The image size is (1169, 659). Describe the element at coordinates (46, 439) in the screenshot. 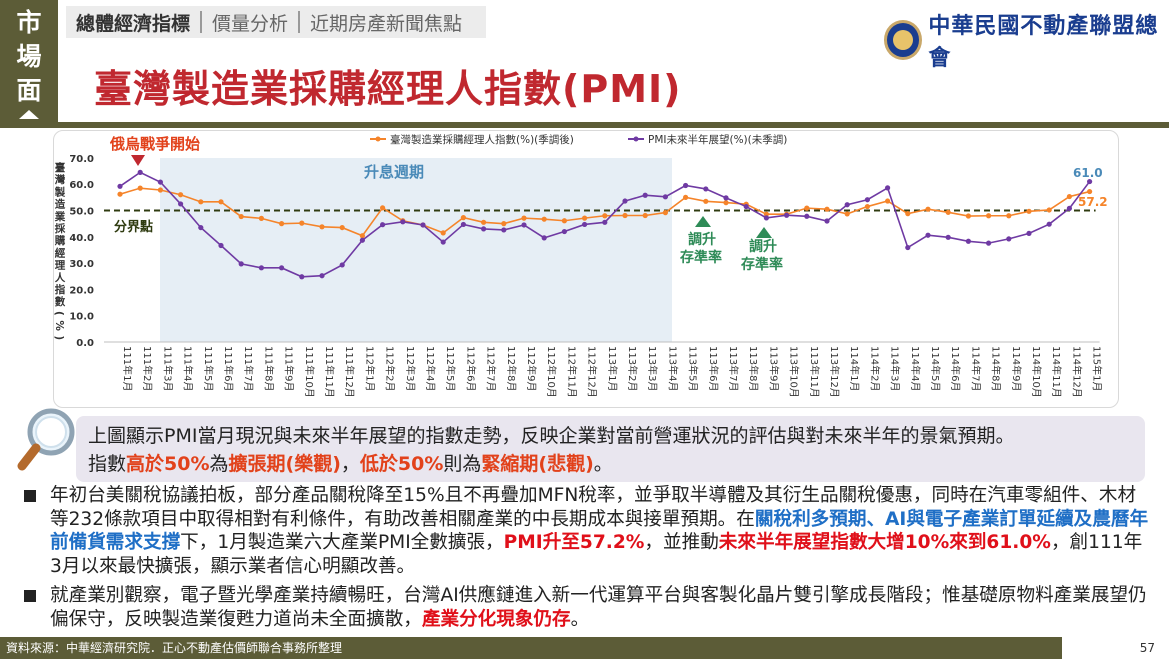

I see `magnifier-icon` at that location.